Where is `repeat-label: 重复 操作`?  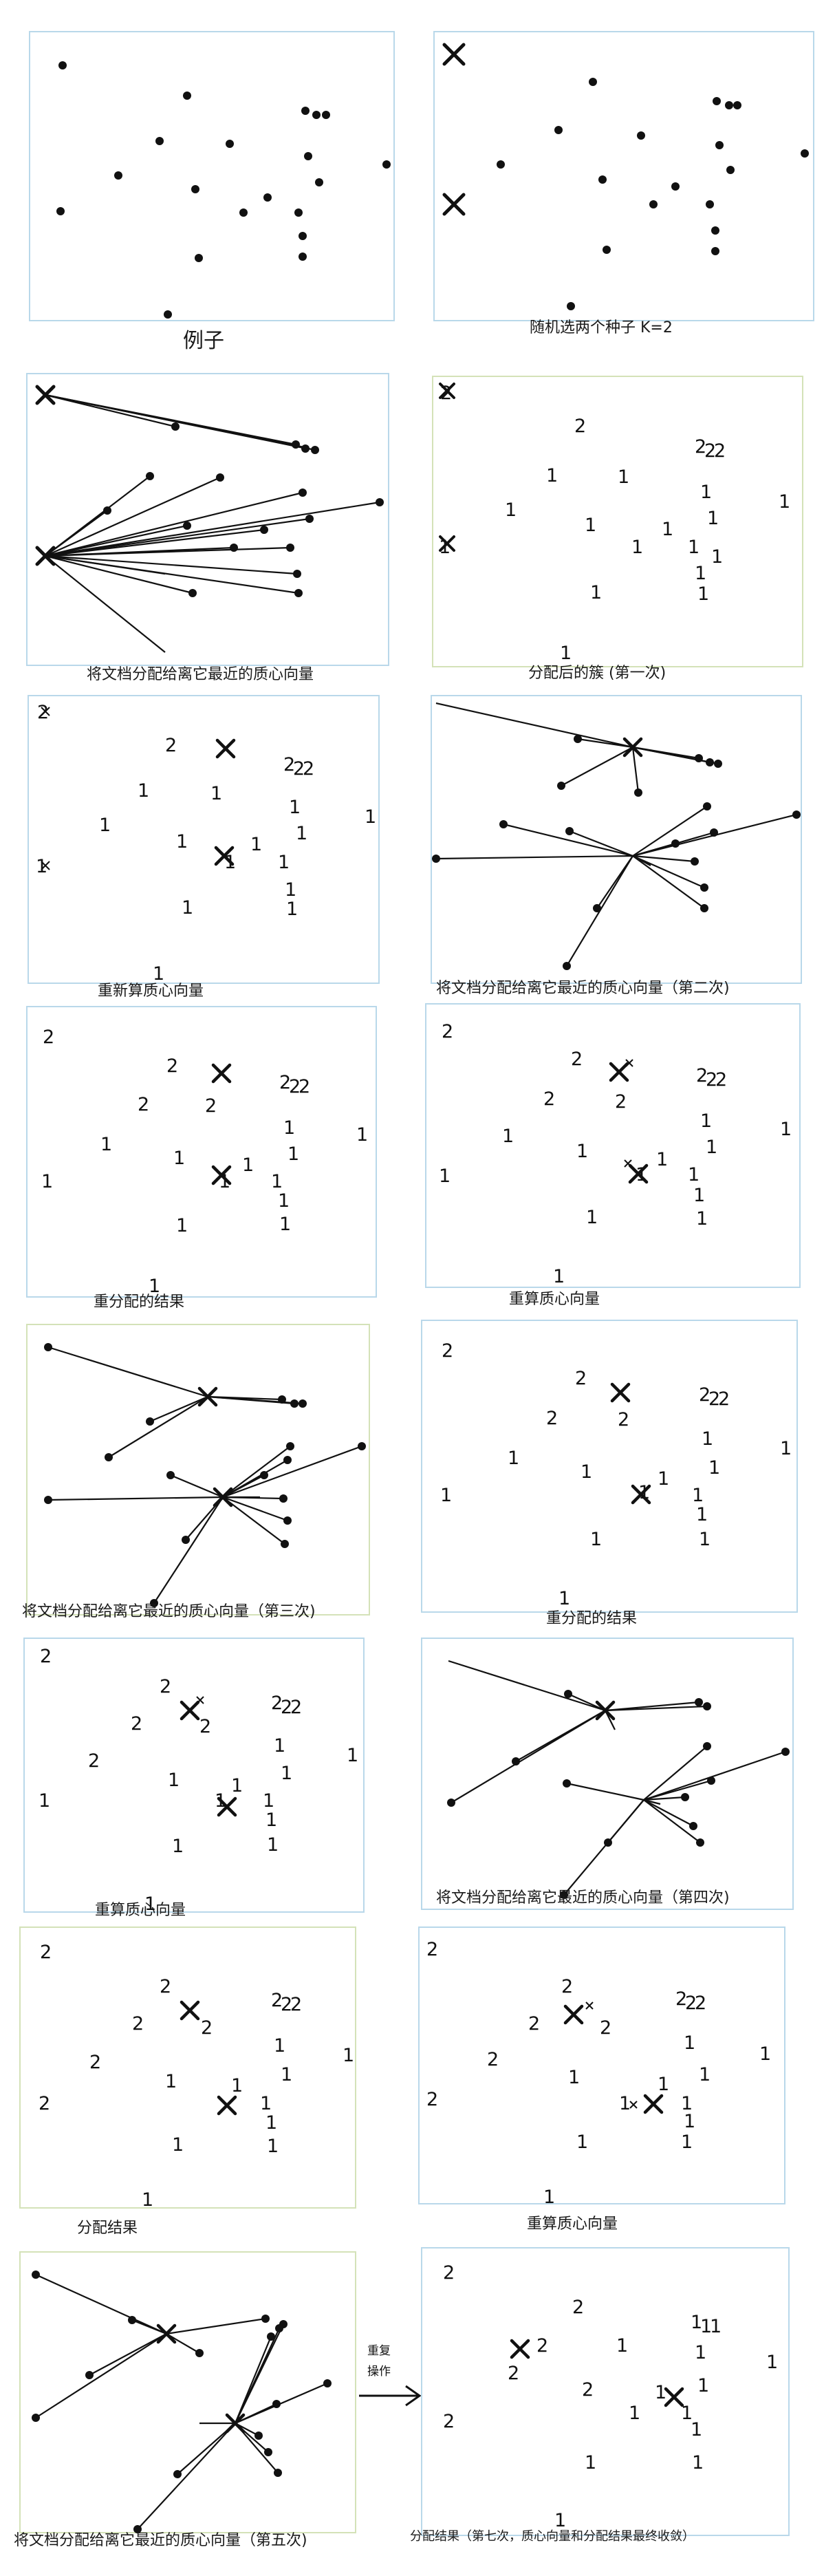 repeat-label: 重复 操作 is located at coordinates (379, 2361).